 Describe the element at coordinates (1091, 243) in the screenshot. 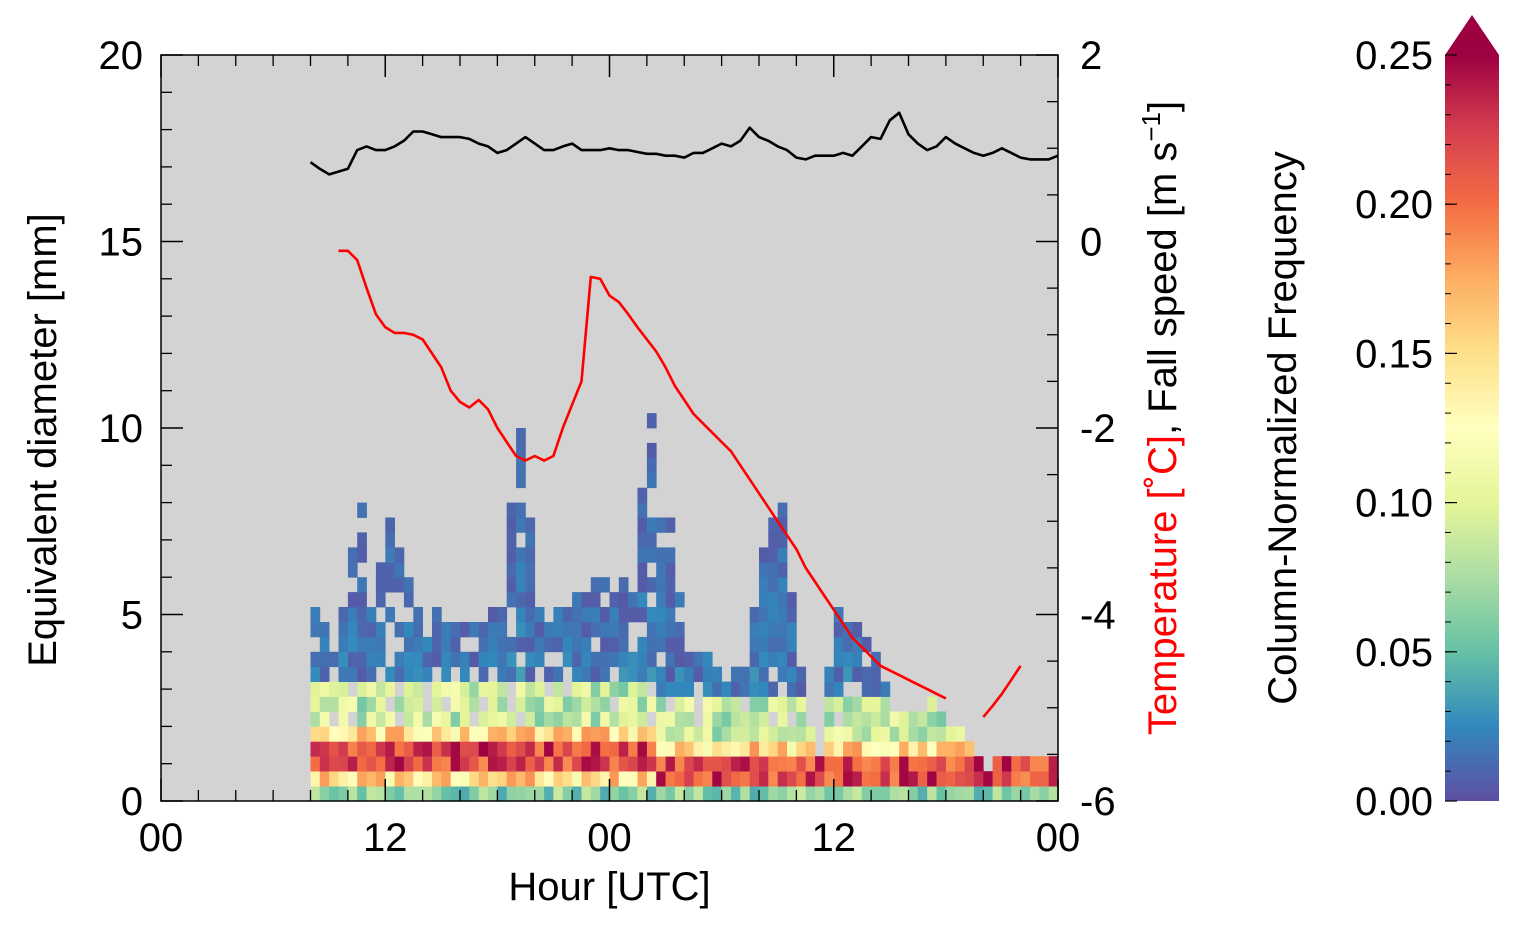

I see `y2-tick-label: 0` at that location.